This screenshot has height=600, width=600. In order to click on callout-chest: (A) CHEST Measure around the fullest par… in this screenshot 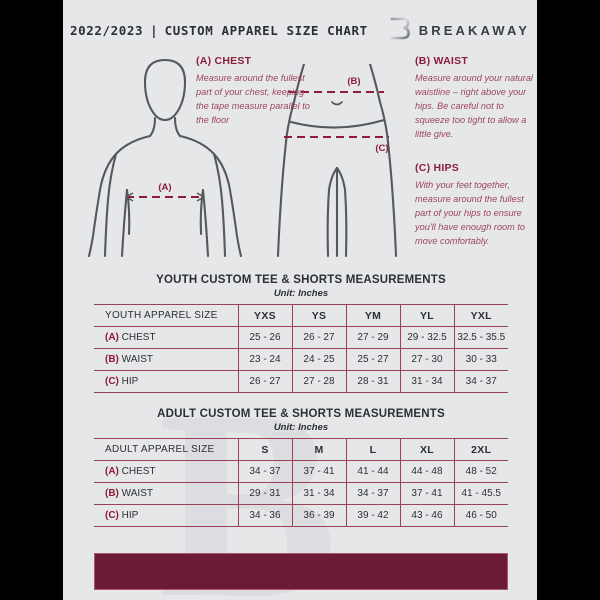, I will do `click(255, 91)`.